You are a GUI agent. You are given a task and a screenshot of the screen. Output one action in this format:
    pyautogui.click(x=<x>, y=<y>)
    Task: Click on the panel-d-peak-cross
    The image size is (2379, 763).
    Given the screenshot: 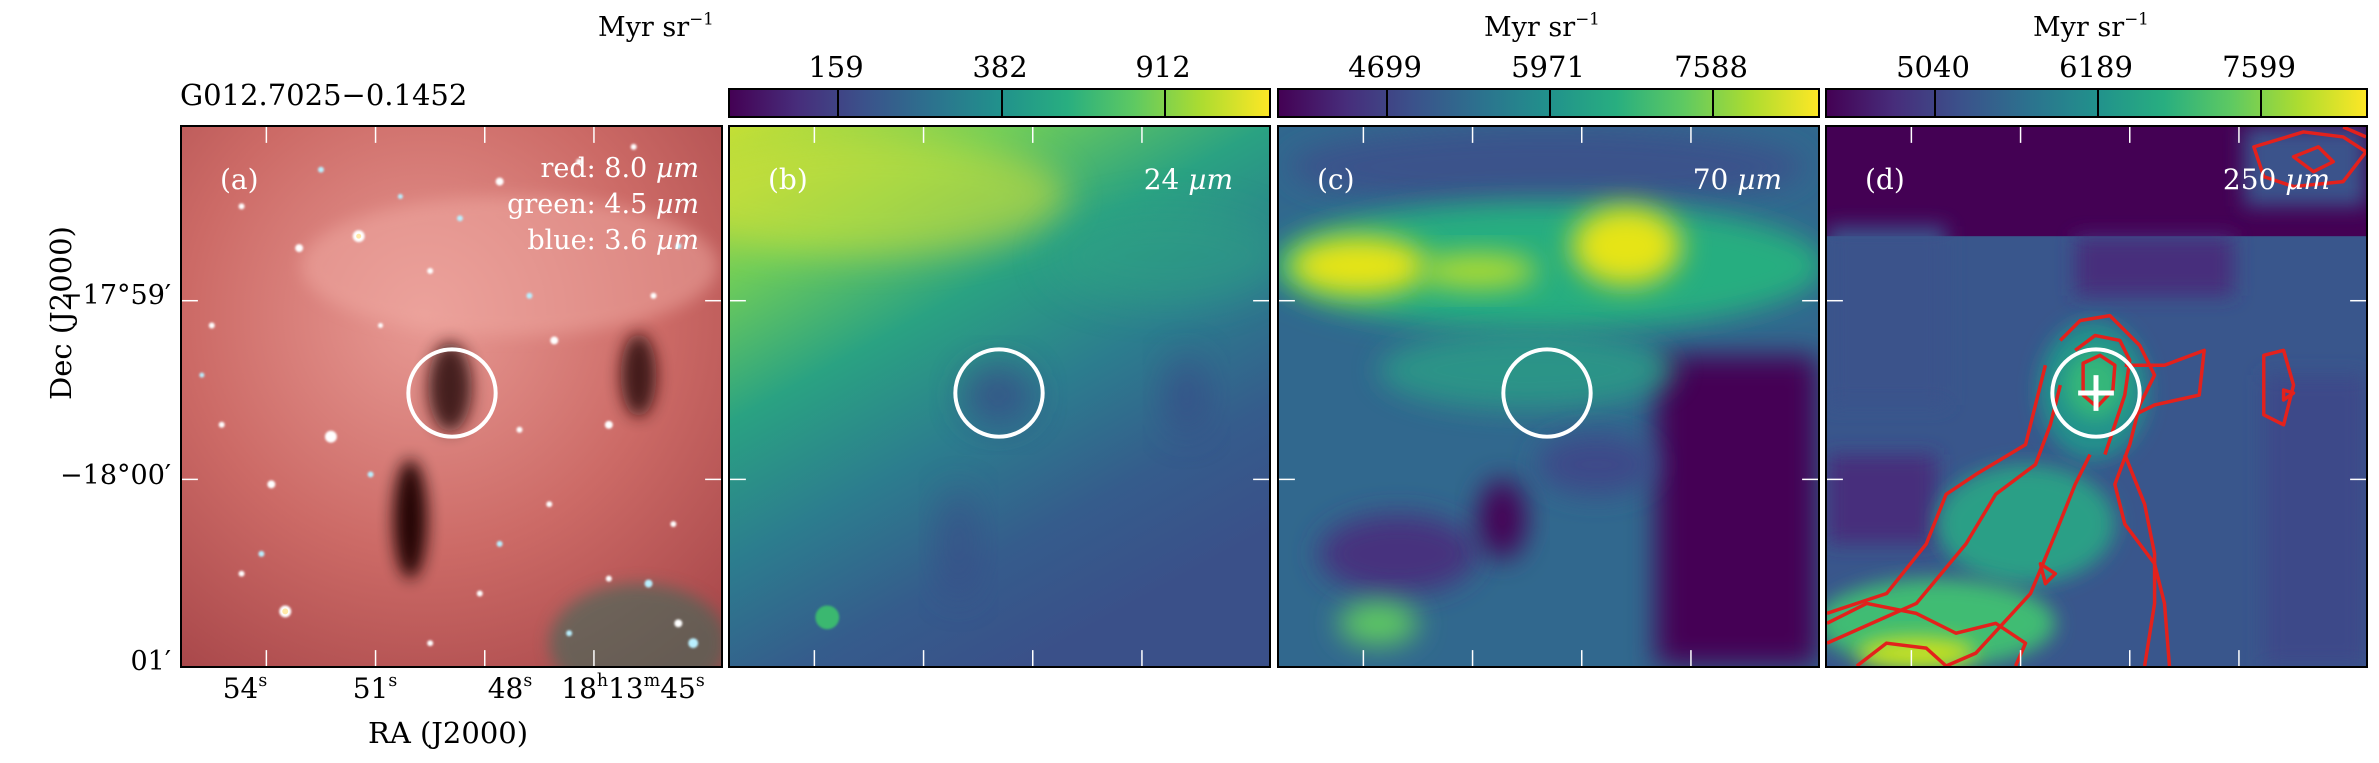 What is the action you would take?
    pyautogui.click(x=2096, y=393)
    